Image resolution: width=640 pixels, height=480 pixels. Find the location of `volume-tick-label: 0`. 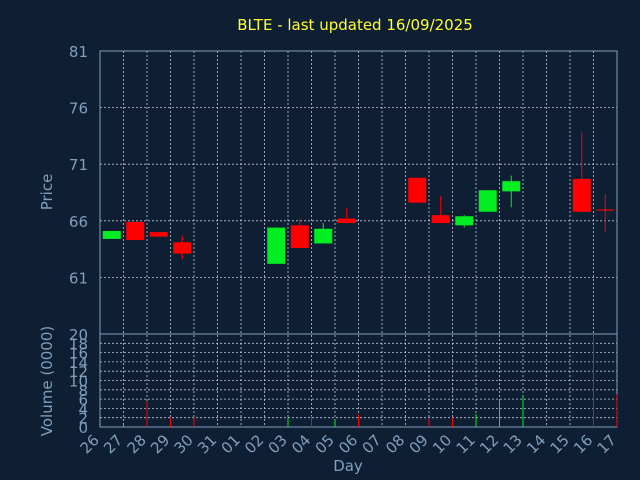

volume-tick-label: 0 is located at coordinates (83, 428).